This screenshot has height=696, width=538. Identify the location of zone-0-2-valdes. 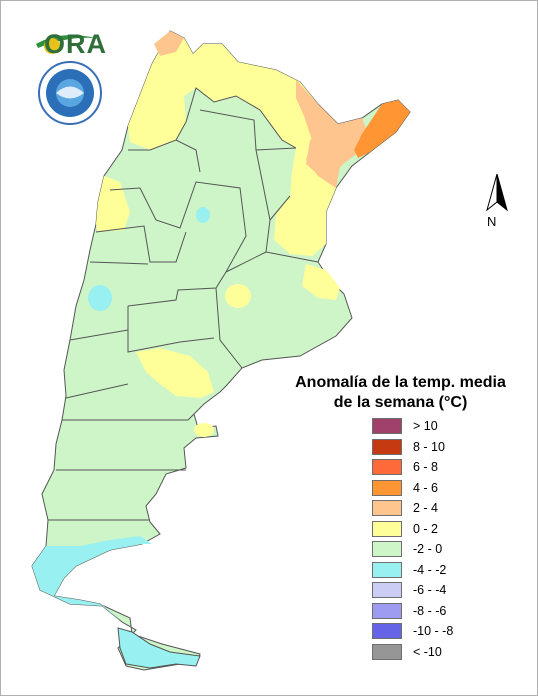
(204, 430).